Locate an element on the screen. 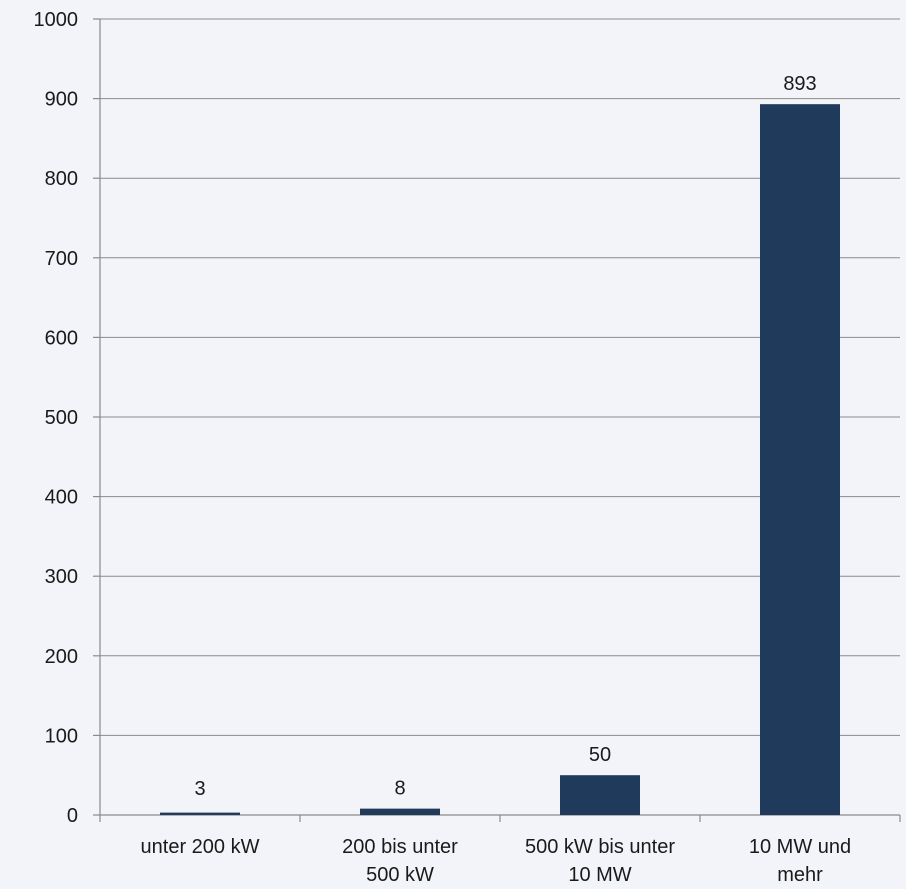 This screenshot has width=906, height=889. y-tick-label: 700 is located at coordinates (61, 259).